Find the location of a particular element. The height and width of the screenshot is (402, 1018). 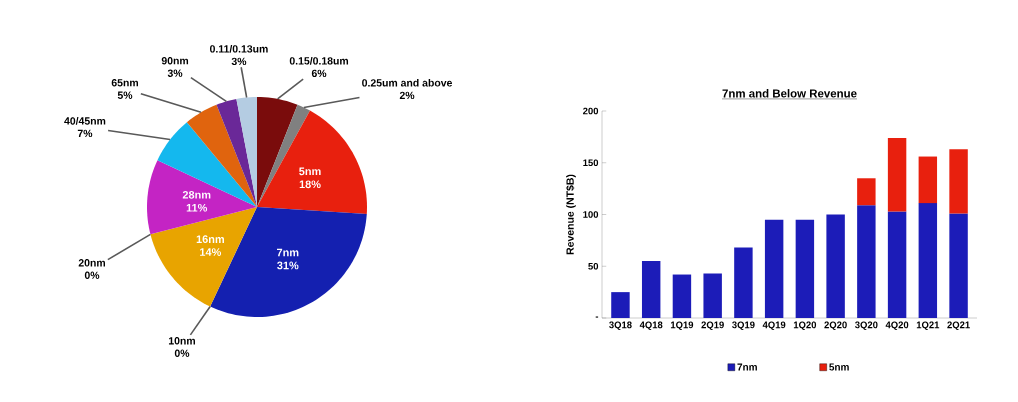

x-tick-label: 4Q20 is located at coordinates (897, 325).